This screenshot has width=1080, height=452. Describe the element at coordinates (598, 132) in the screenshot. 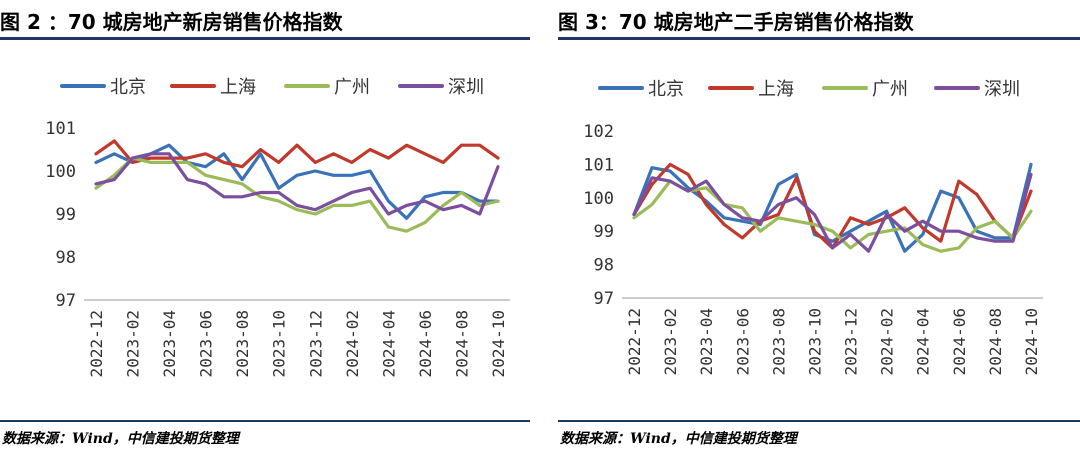

I see `y-tick-label: 102` at that location.